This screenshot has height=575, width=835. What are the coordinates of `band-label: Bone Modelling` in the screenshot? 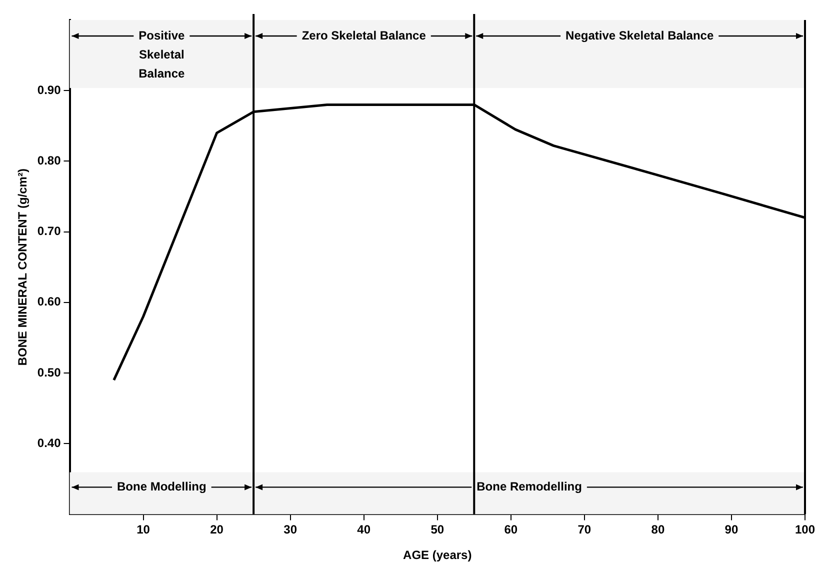 It's located at (161, 487).